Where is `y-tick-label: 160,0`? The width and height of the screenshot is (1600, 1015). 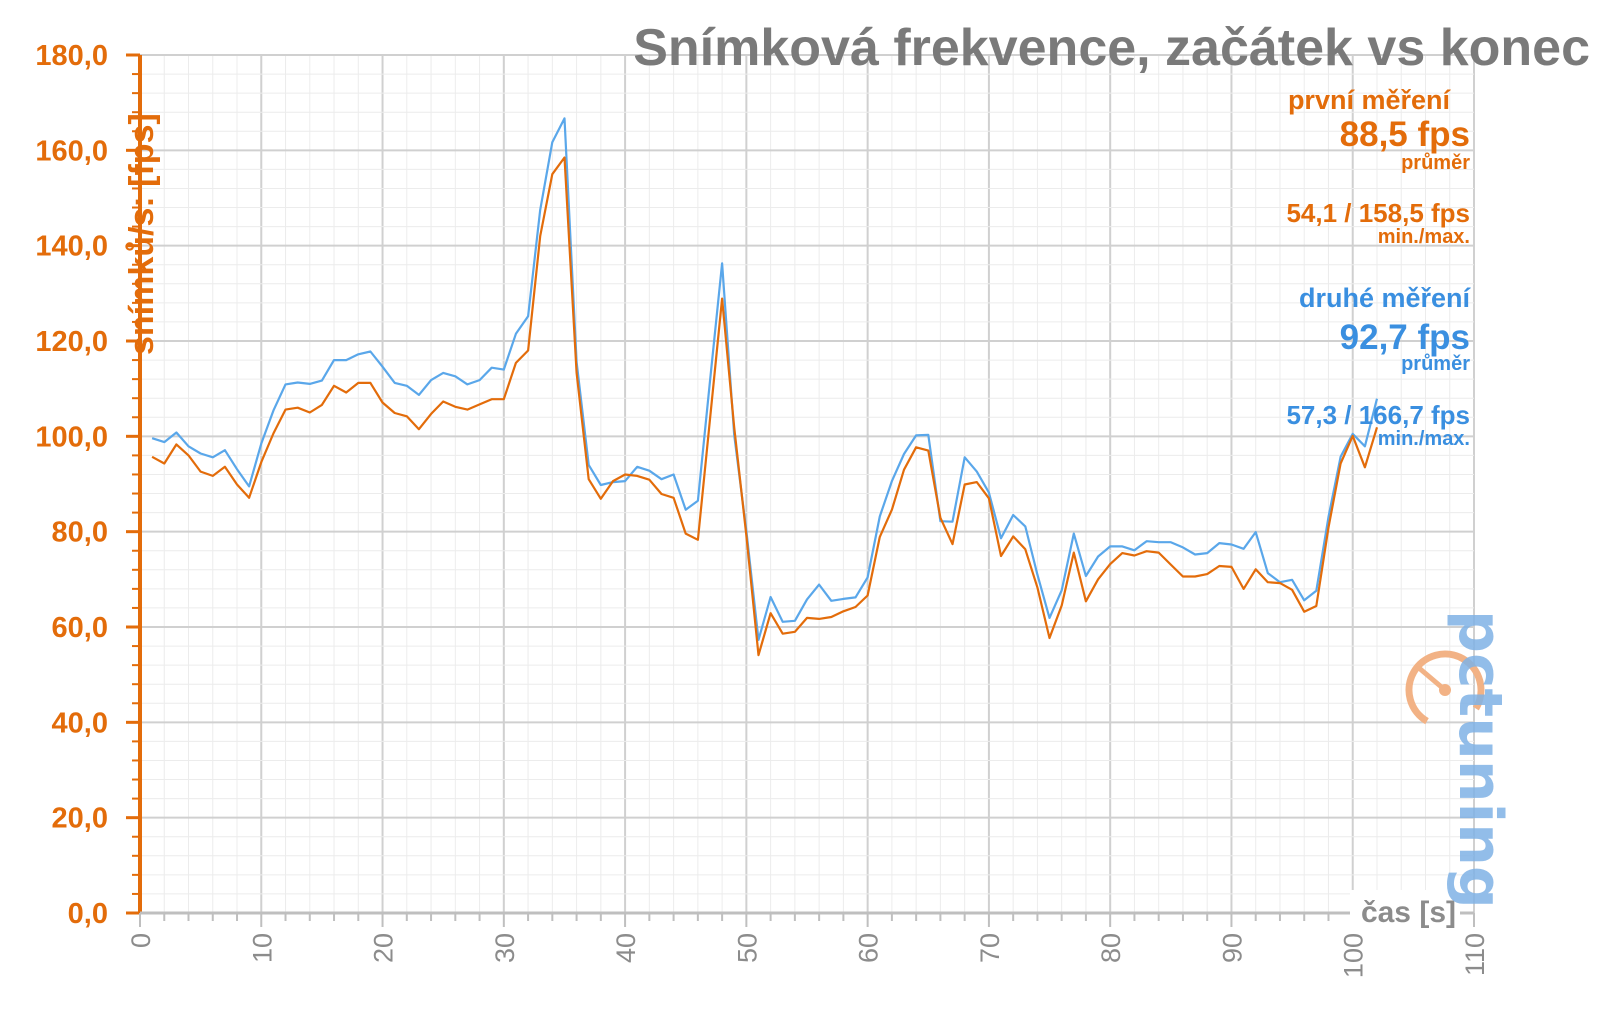 y-tick-label: 160,0 is located at coordinates (71, 151).